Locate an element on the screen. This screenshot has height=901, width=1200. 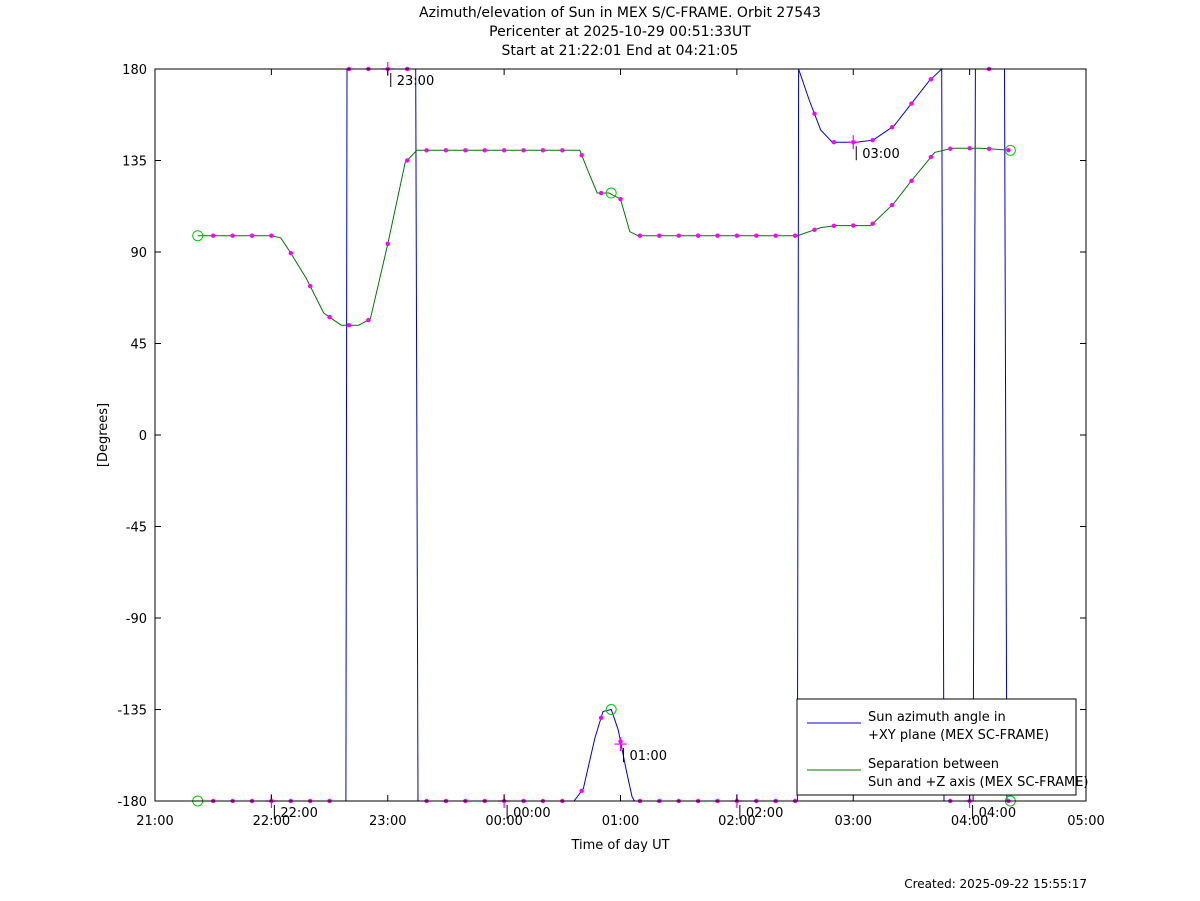
y-tick-label: -180 is located at coordinates (132, 802).